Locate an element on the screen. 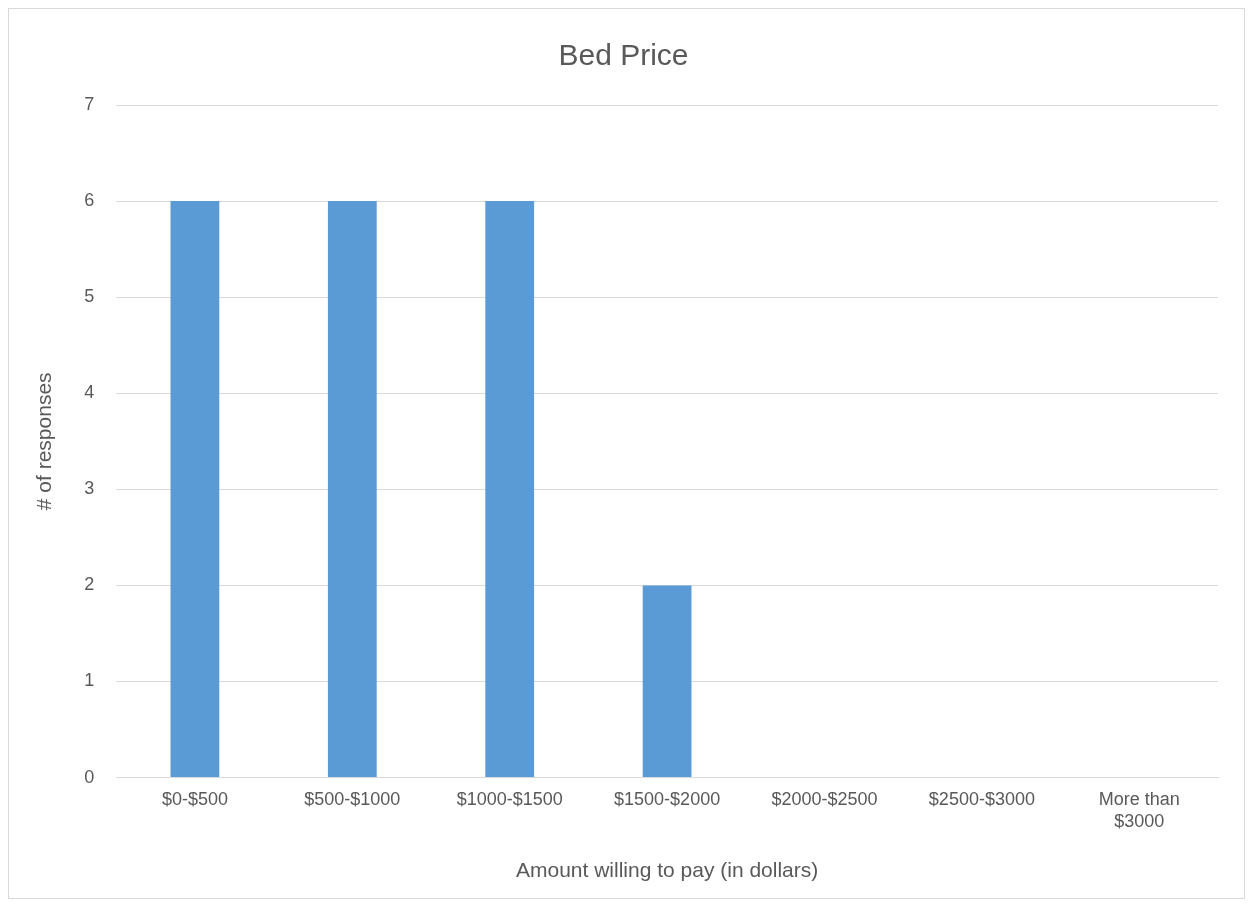 The width and height of the screenshot is (1253, 907). y-tick-label: 6 is located at coordinates (89, 200).